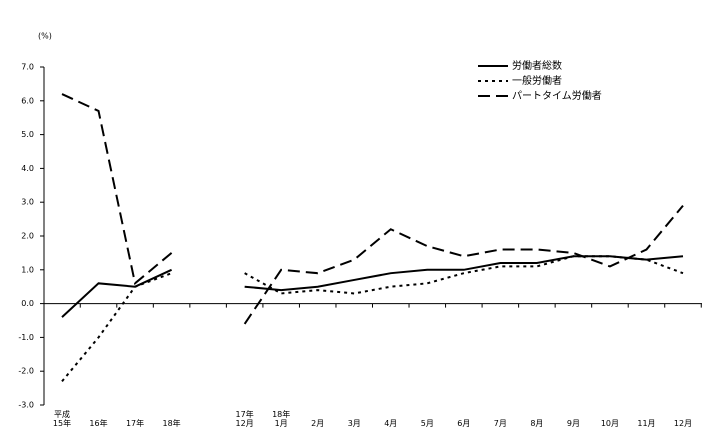  What do you see at coordinates (27, 100) in the screenshot?
I see `y-tick-label: 6.0` at bounding box center [27, 100].